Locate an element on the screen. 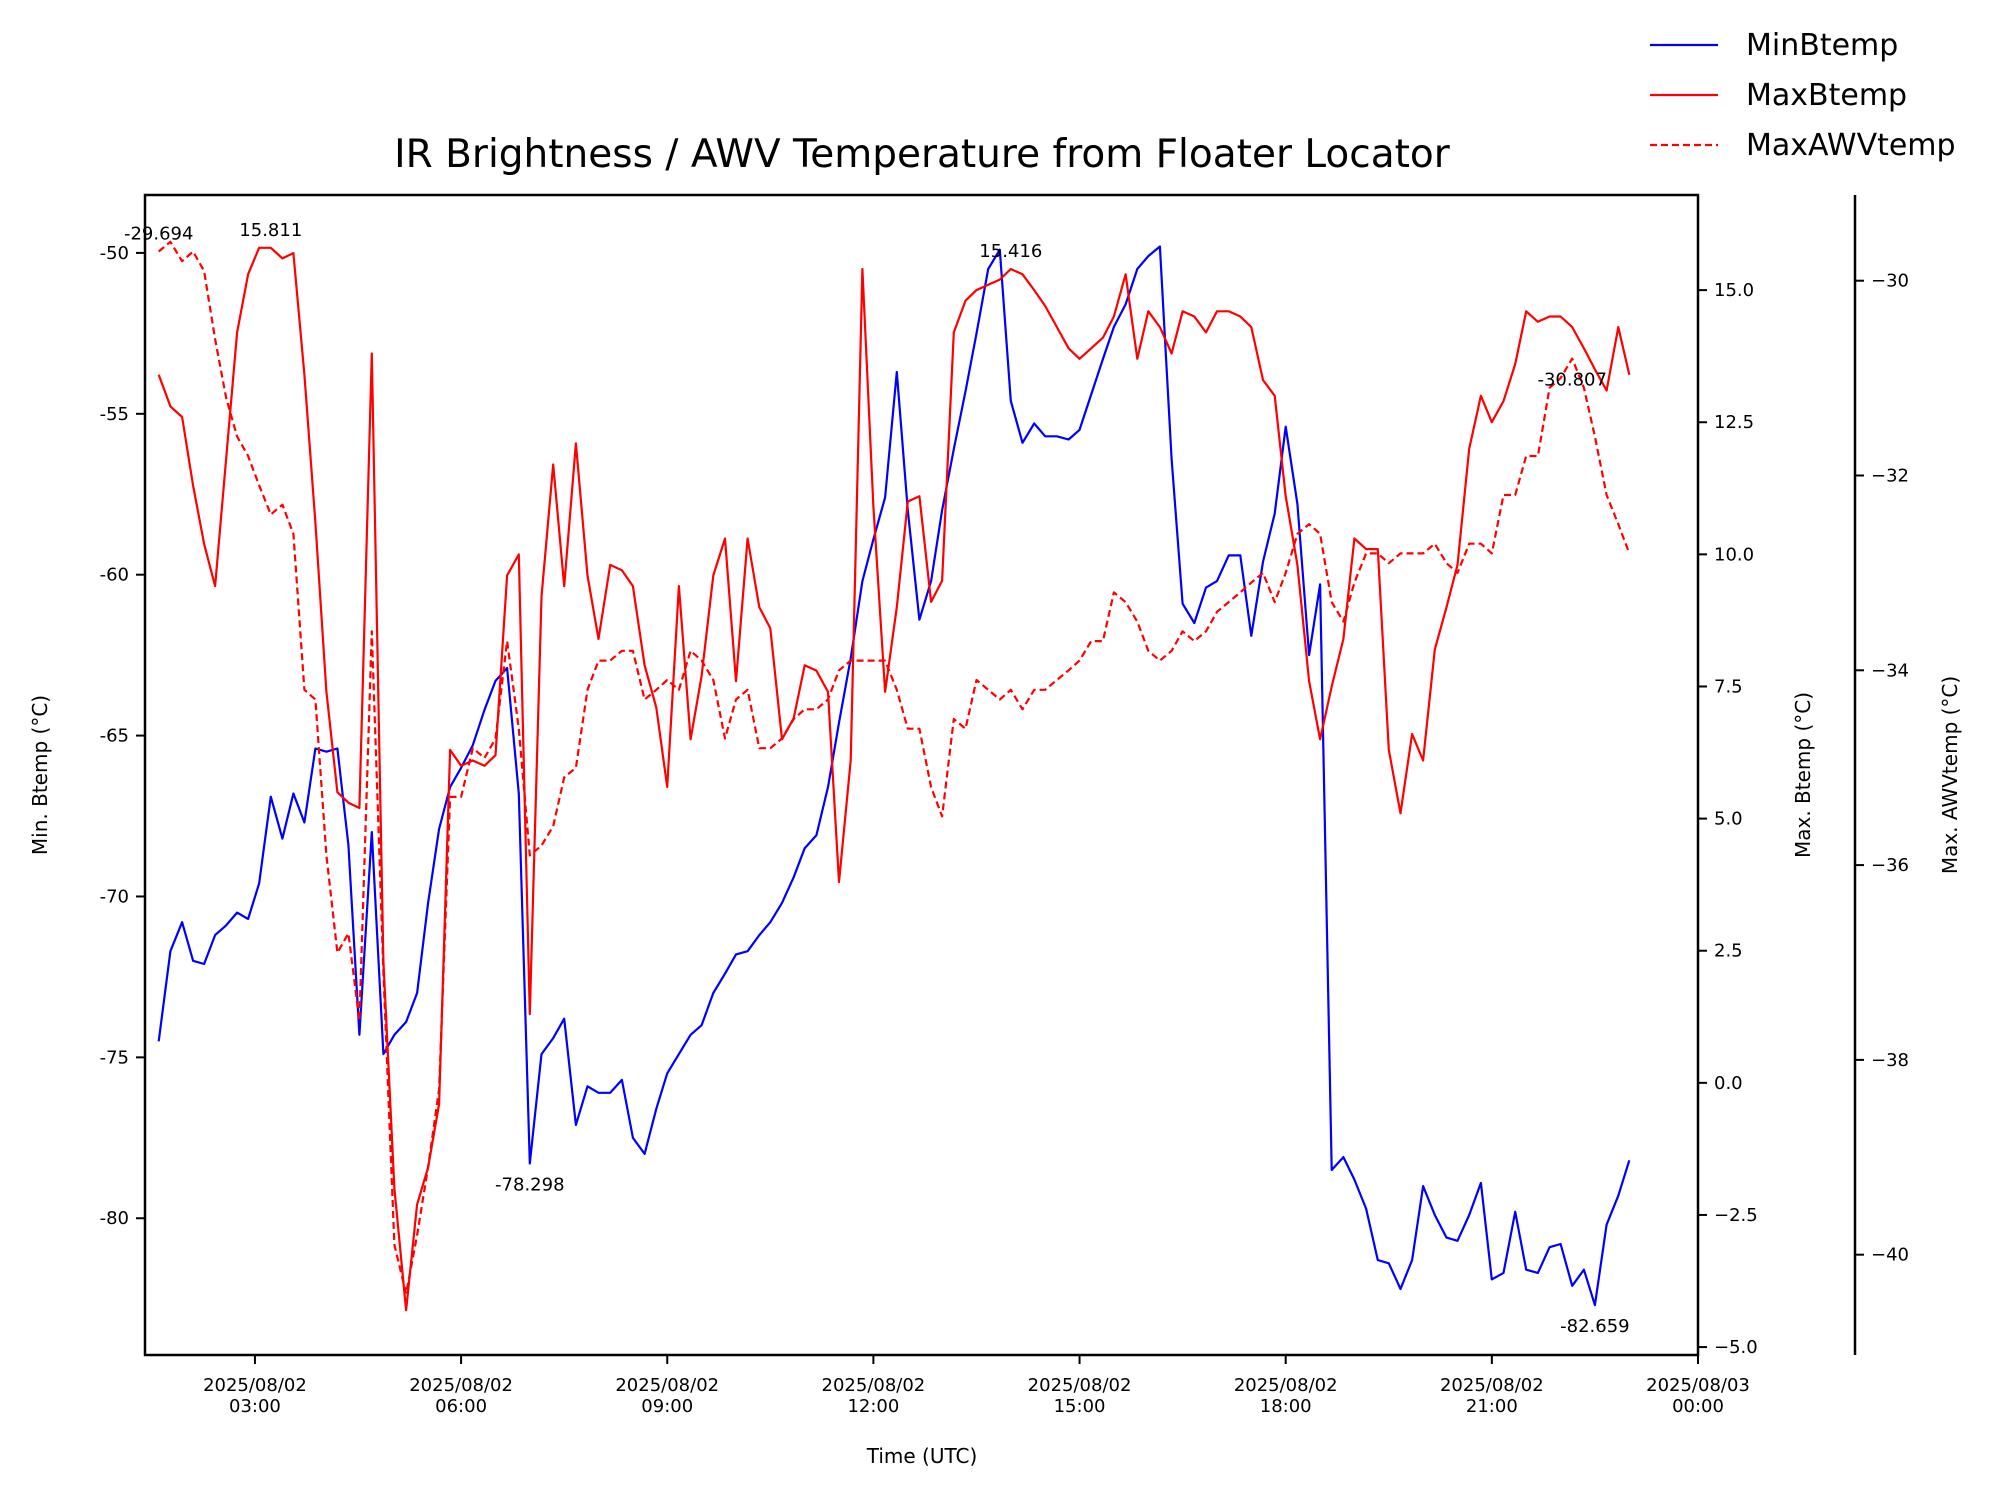 The height and width of the screenshot is (1491, 1994). x-tick-label-time: 09:00 is located at coordinates (667, 1406).